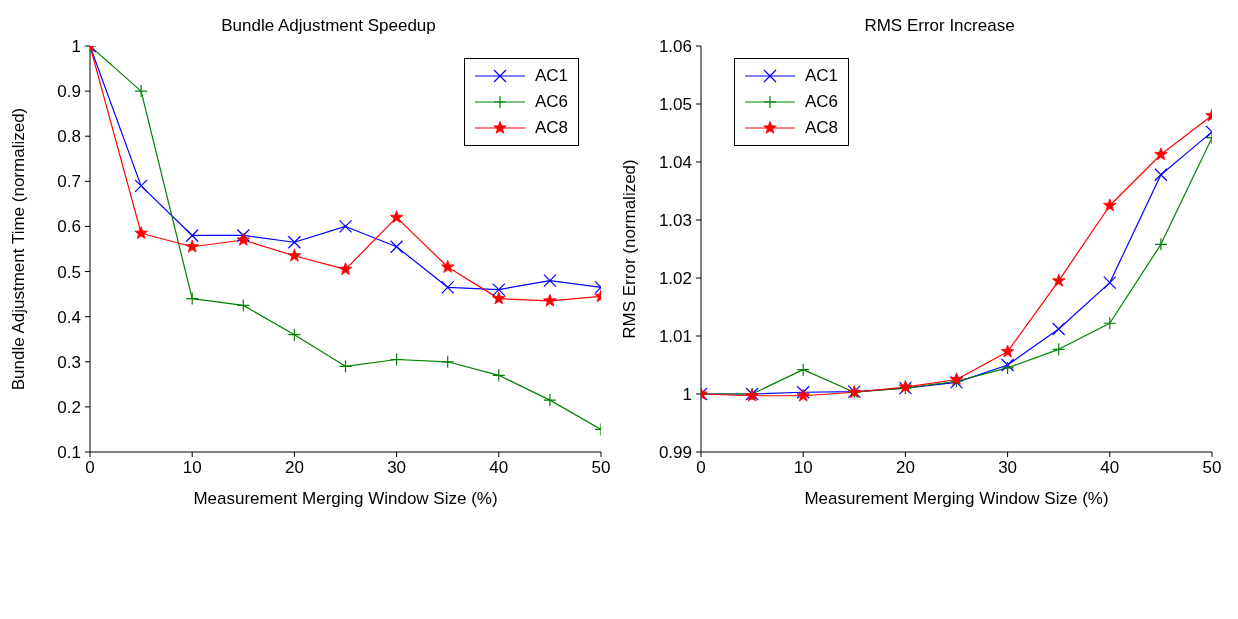 The height and width of the screenshot is (619, 1238). I want to click on y-tick-label: 1.01, so click(675, 337).